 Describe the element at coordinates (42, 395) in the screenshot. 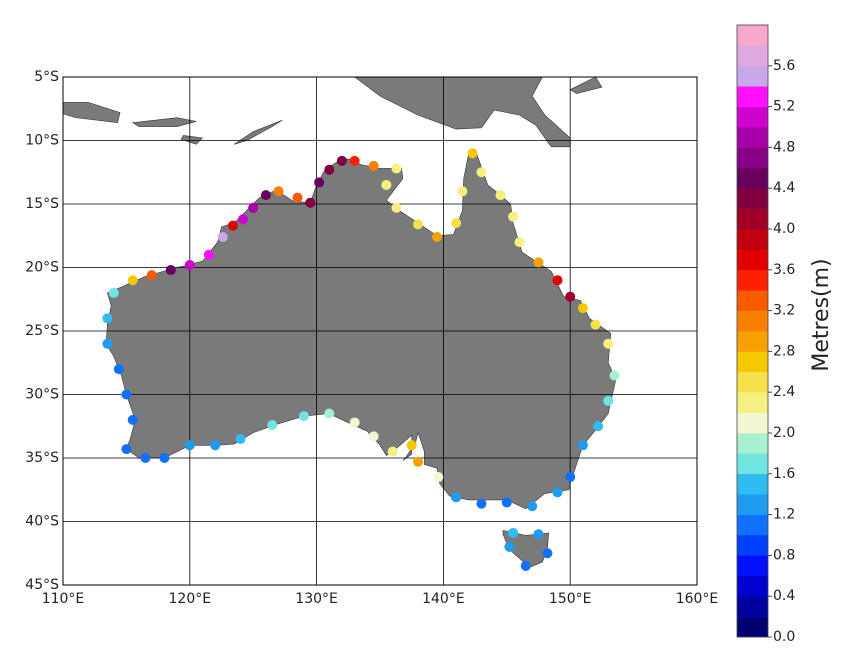

I see `y-tick-label: 30°S` at that location.